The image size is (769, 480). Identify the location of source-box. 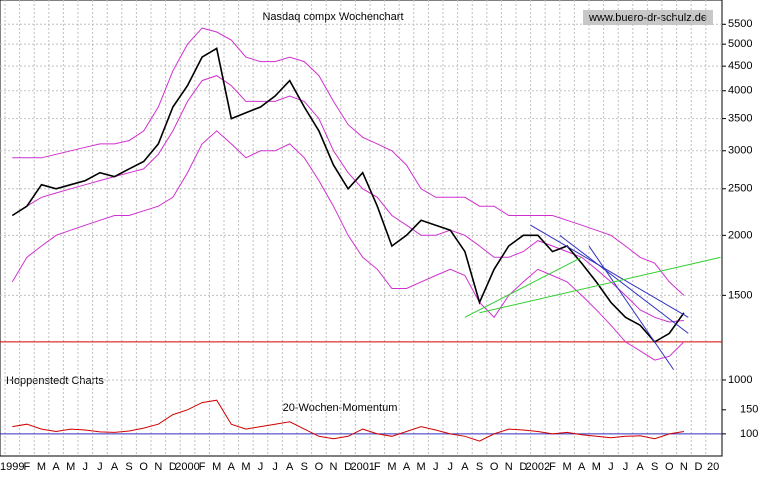
(648, 17).